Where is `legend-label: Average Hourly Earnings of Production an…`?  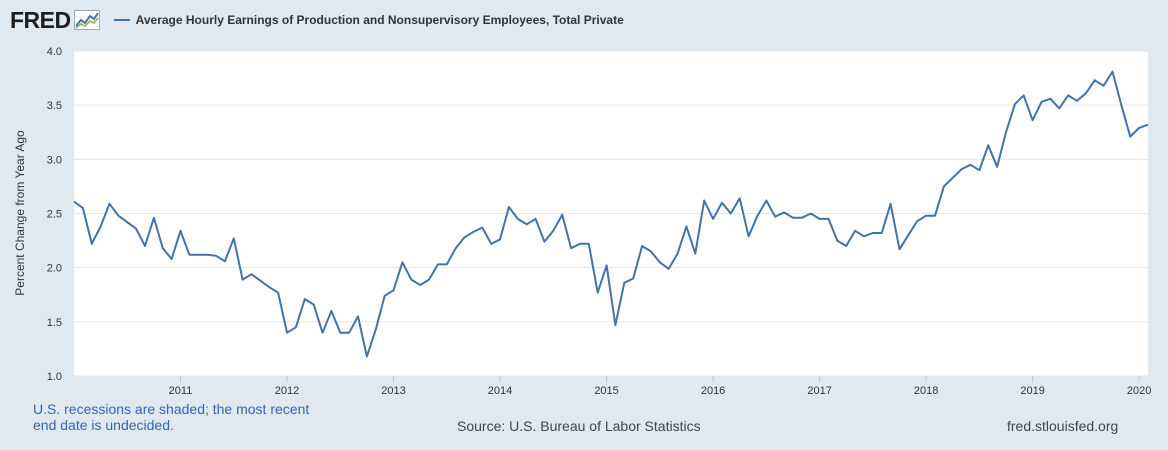
legend-label: Average Hourly Earnings of Production an… is located at coordinates (379, 20).